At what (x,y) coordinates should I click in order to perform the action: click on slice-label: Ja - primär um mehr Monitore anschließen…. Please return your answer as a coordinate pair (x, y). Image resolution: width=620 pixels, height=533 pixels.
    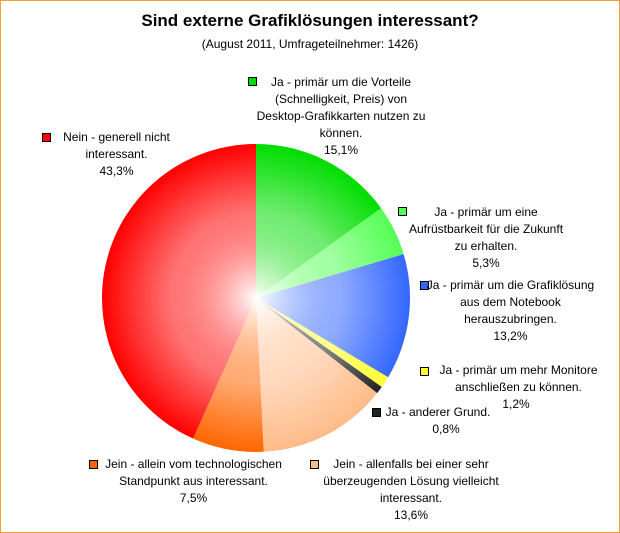
    Looking at the image, I should click on (518, 378).